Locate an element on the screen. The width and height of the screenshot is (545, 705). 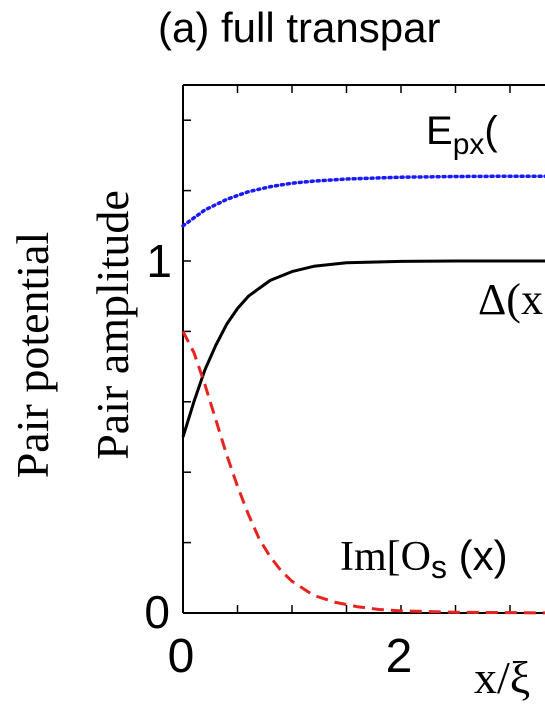
x-axis-label: x/ξ is located at coordinates (502, 677).